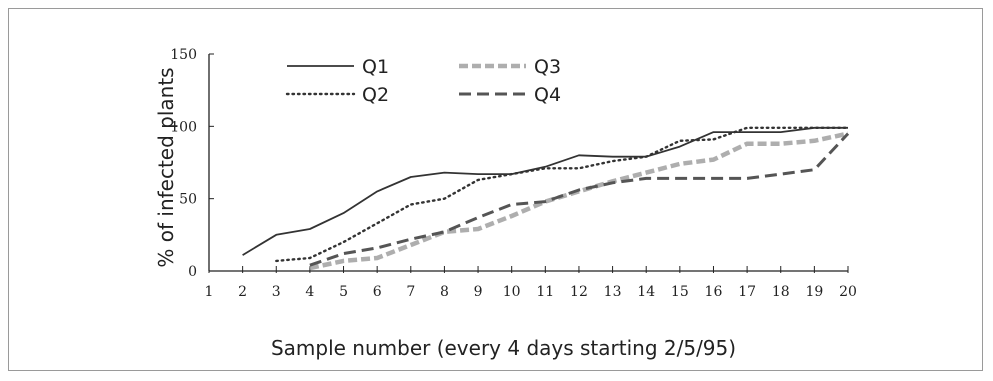 This screenshot has height=381, width=993. I want to click on x-tick-label: 10, so click(512, 292).